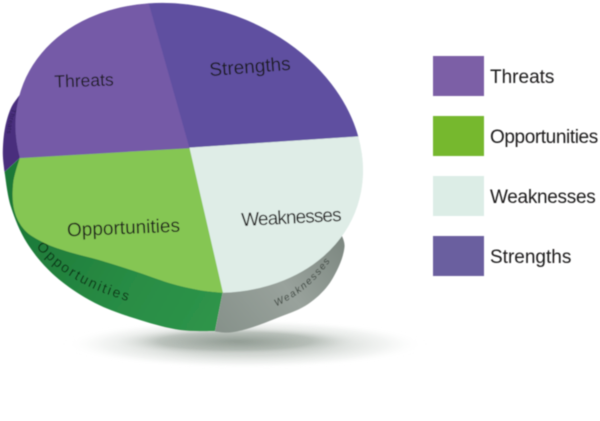 The image size is (600, 421). I want to click on svg-text: Strengths, so click(530, 257).